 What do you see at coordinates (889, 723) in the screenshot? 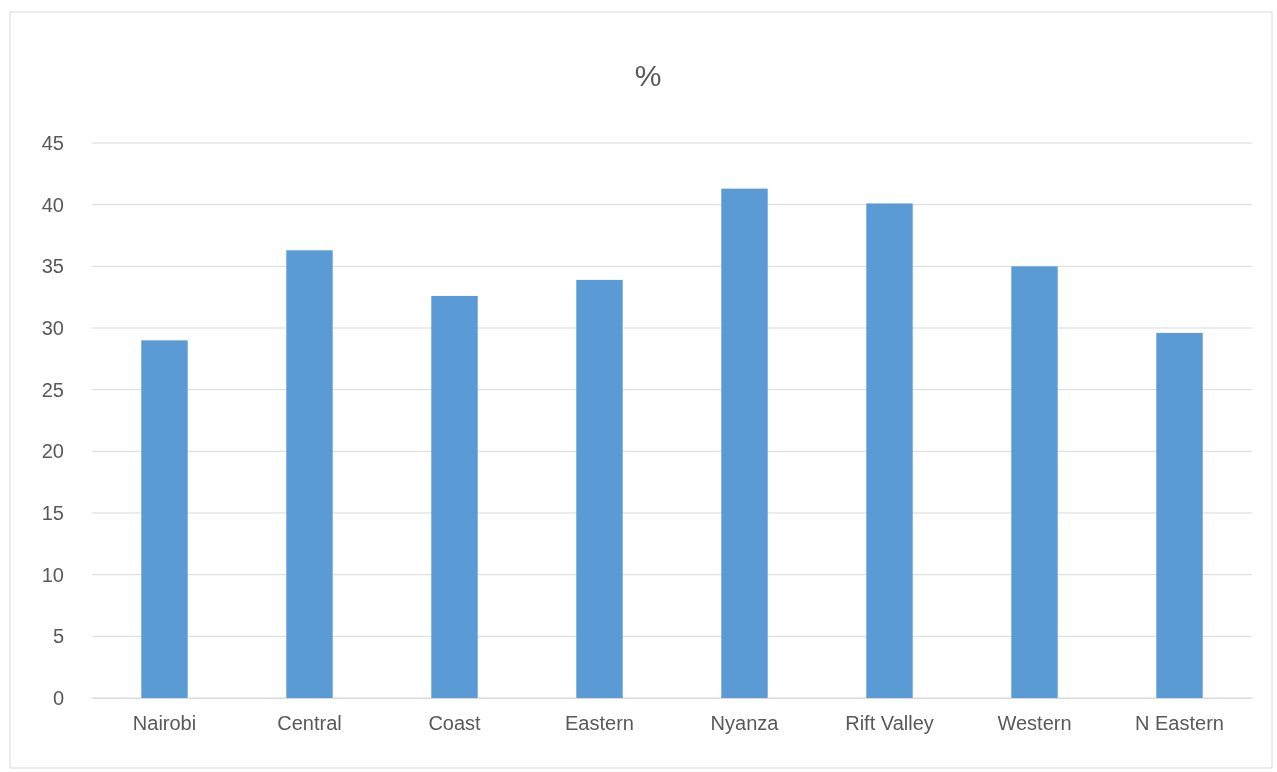
I see `x-tick-label: Rift Valley` at bounding box center [889, 723].